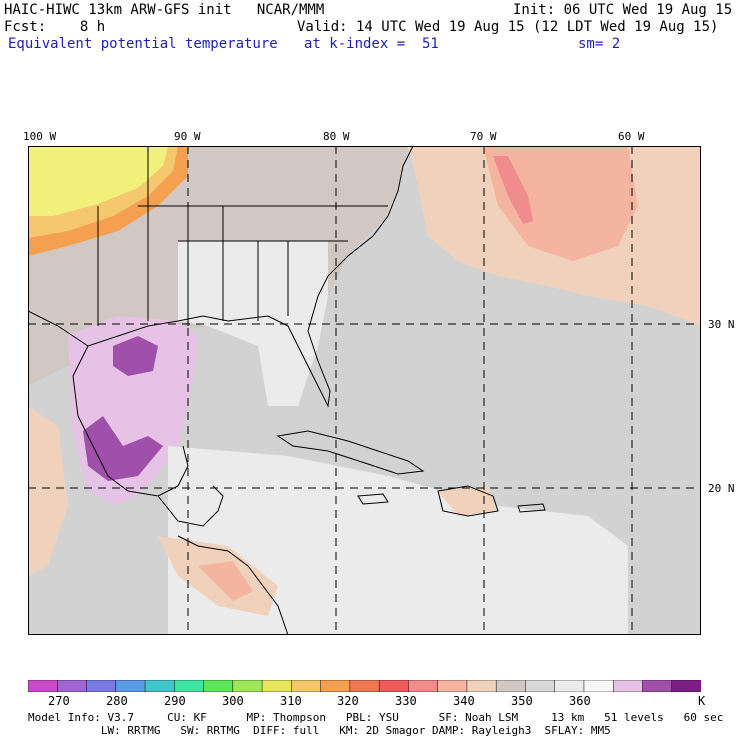 Image resolution: width=740 pixels, height=740 pixels. What do you see at coordinates (580, 701) in the screenshot?
I see `colorbar-label-360: 360` at bounding box center [580, 701].